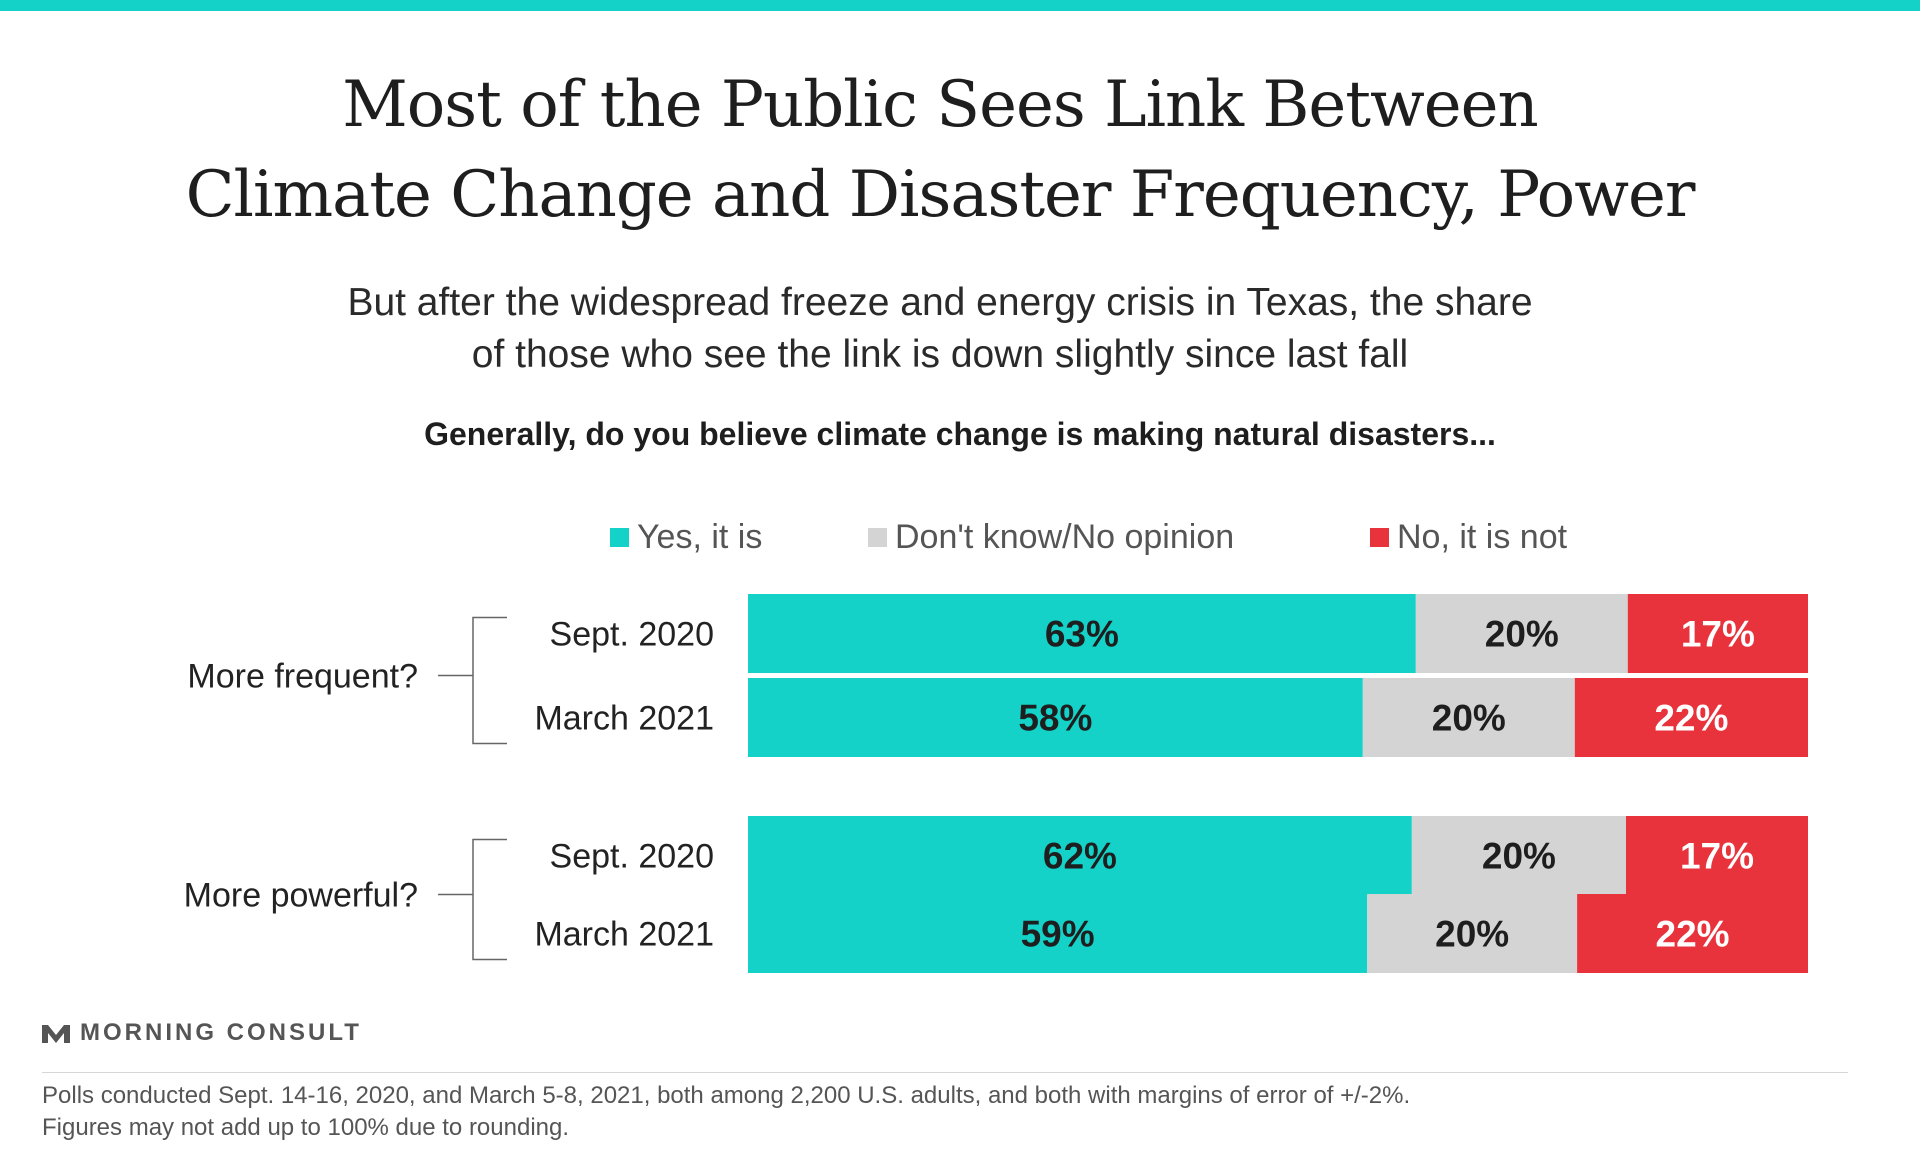 The height and width of the screenshot is (1152, 1920). What do you see at coordinates (56, 1034) in the screenshot?
I see `morning-consult-m-icon` at bounding box center [56, 1034].